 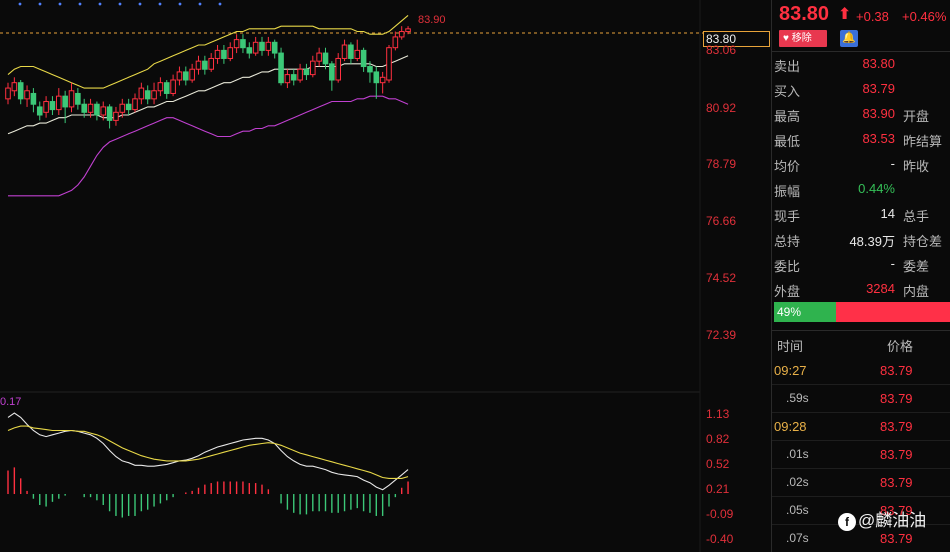 I want to click on quote-row-key: 最低, so click(x=787, y=141).